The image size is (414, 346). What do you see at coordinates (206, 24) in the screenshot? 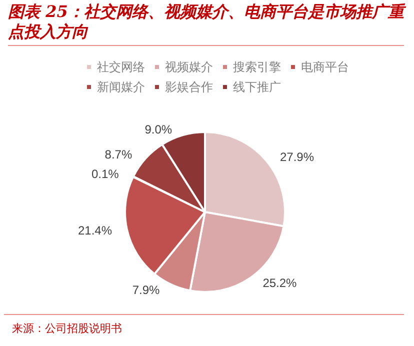
I see `chart-title: 图表 25：社交网络、视频媒介、电商平台是市场推广重点投入方向` at bounding box center [206, 24].